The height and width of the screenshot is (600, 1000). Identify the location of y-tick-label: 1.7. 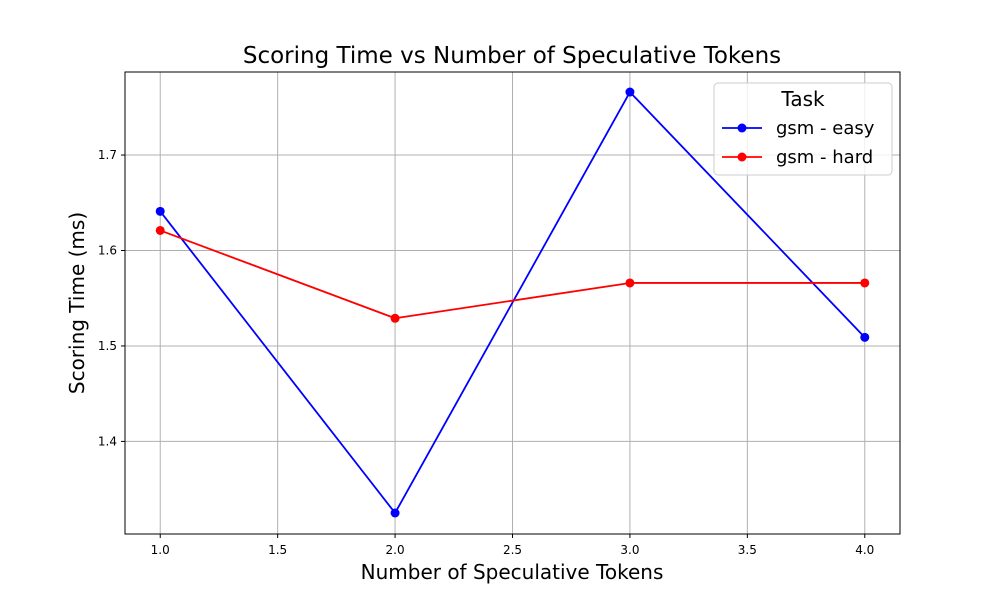
(107, 155).